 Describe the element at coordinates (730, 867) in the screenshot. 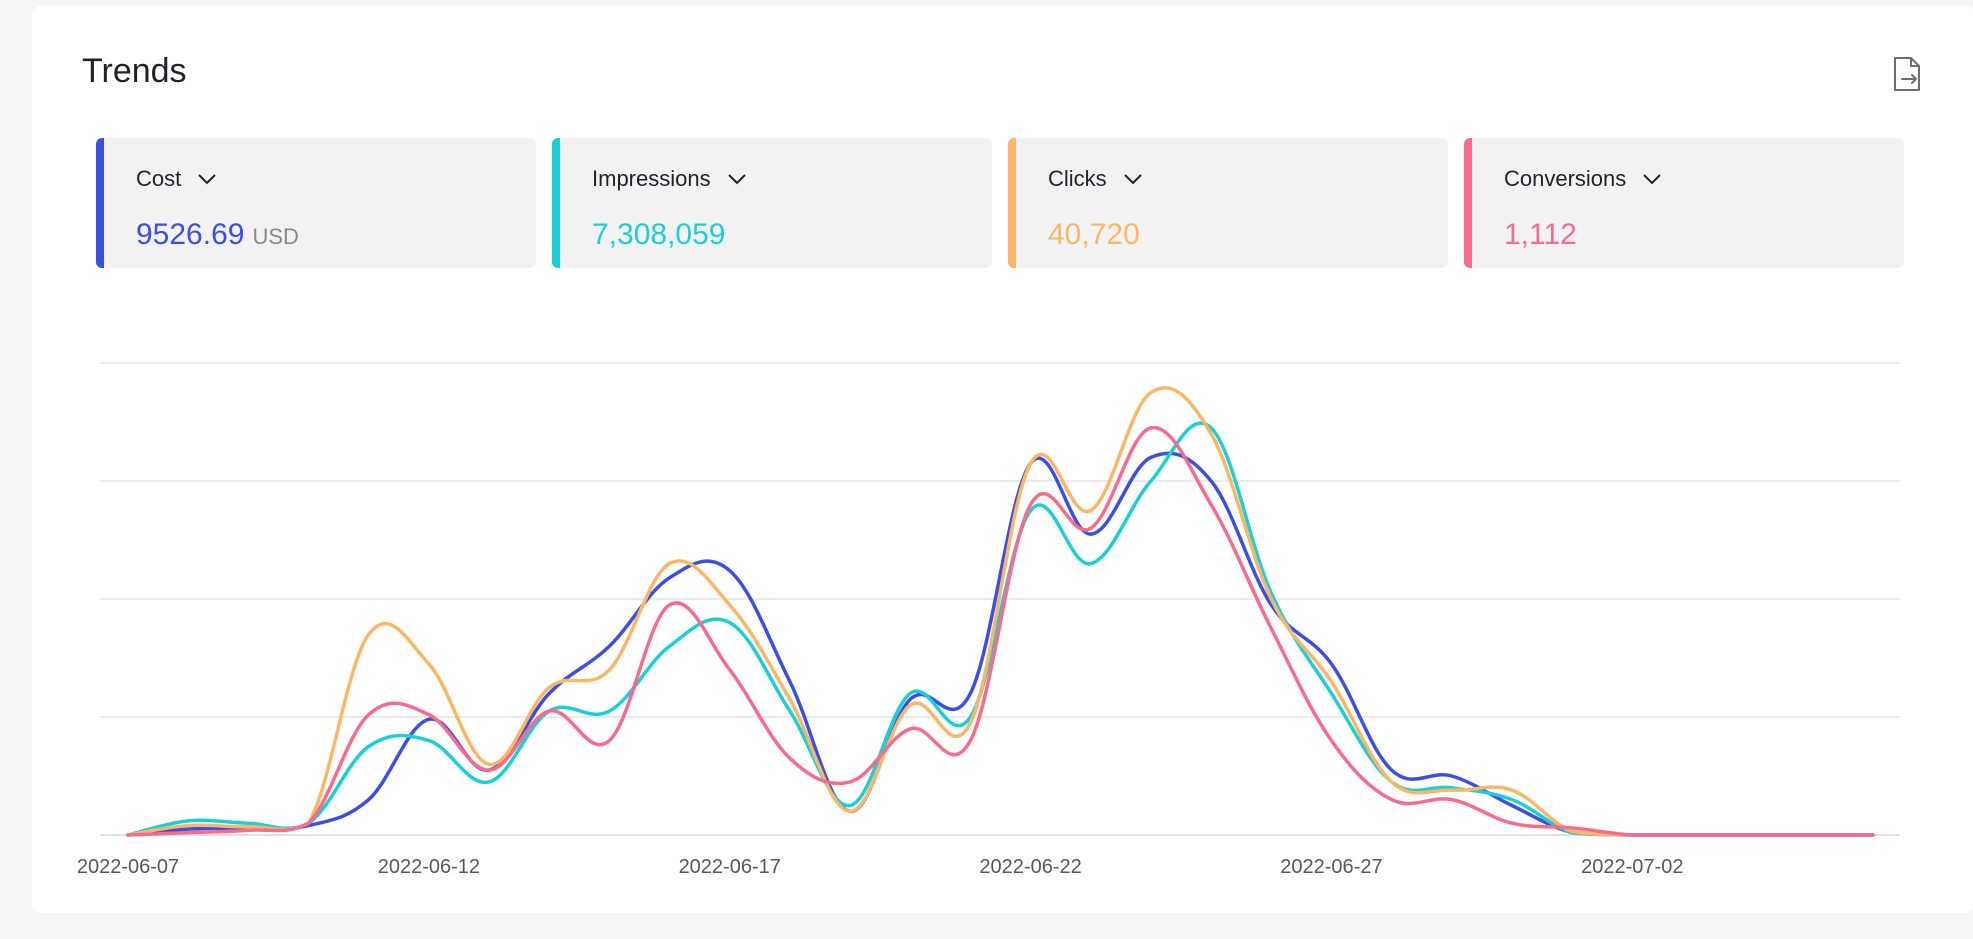

I see `x-tick-label: 2022-06-17` at that location.